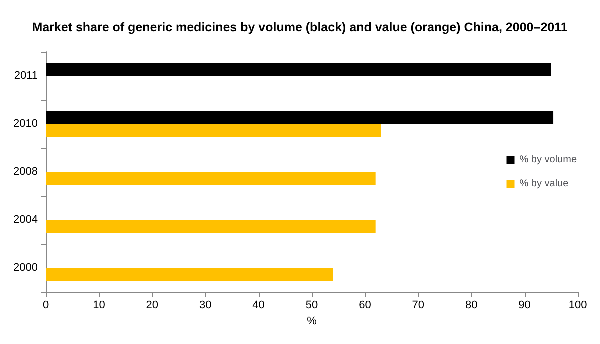 The height and width of the screenshot is (344, 600). I want to click on y-tick-label: 2011, so click(26, 76).